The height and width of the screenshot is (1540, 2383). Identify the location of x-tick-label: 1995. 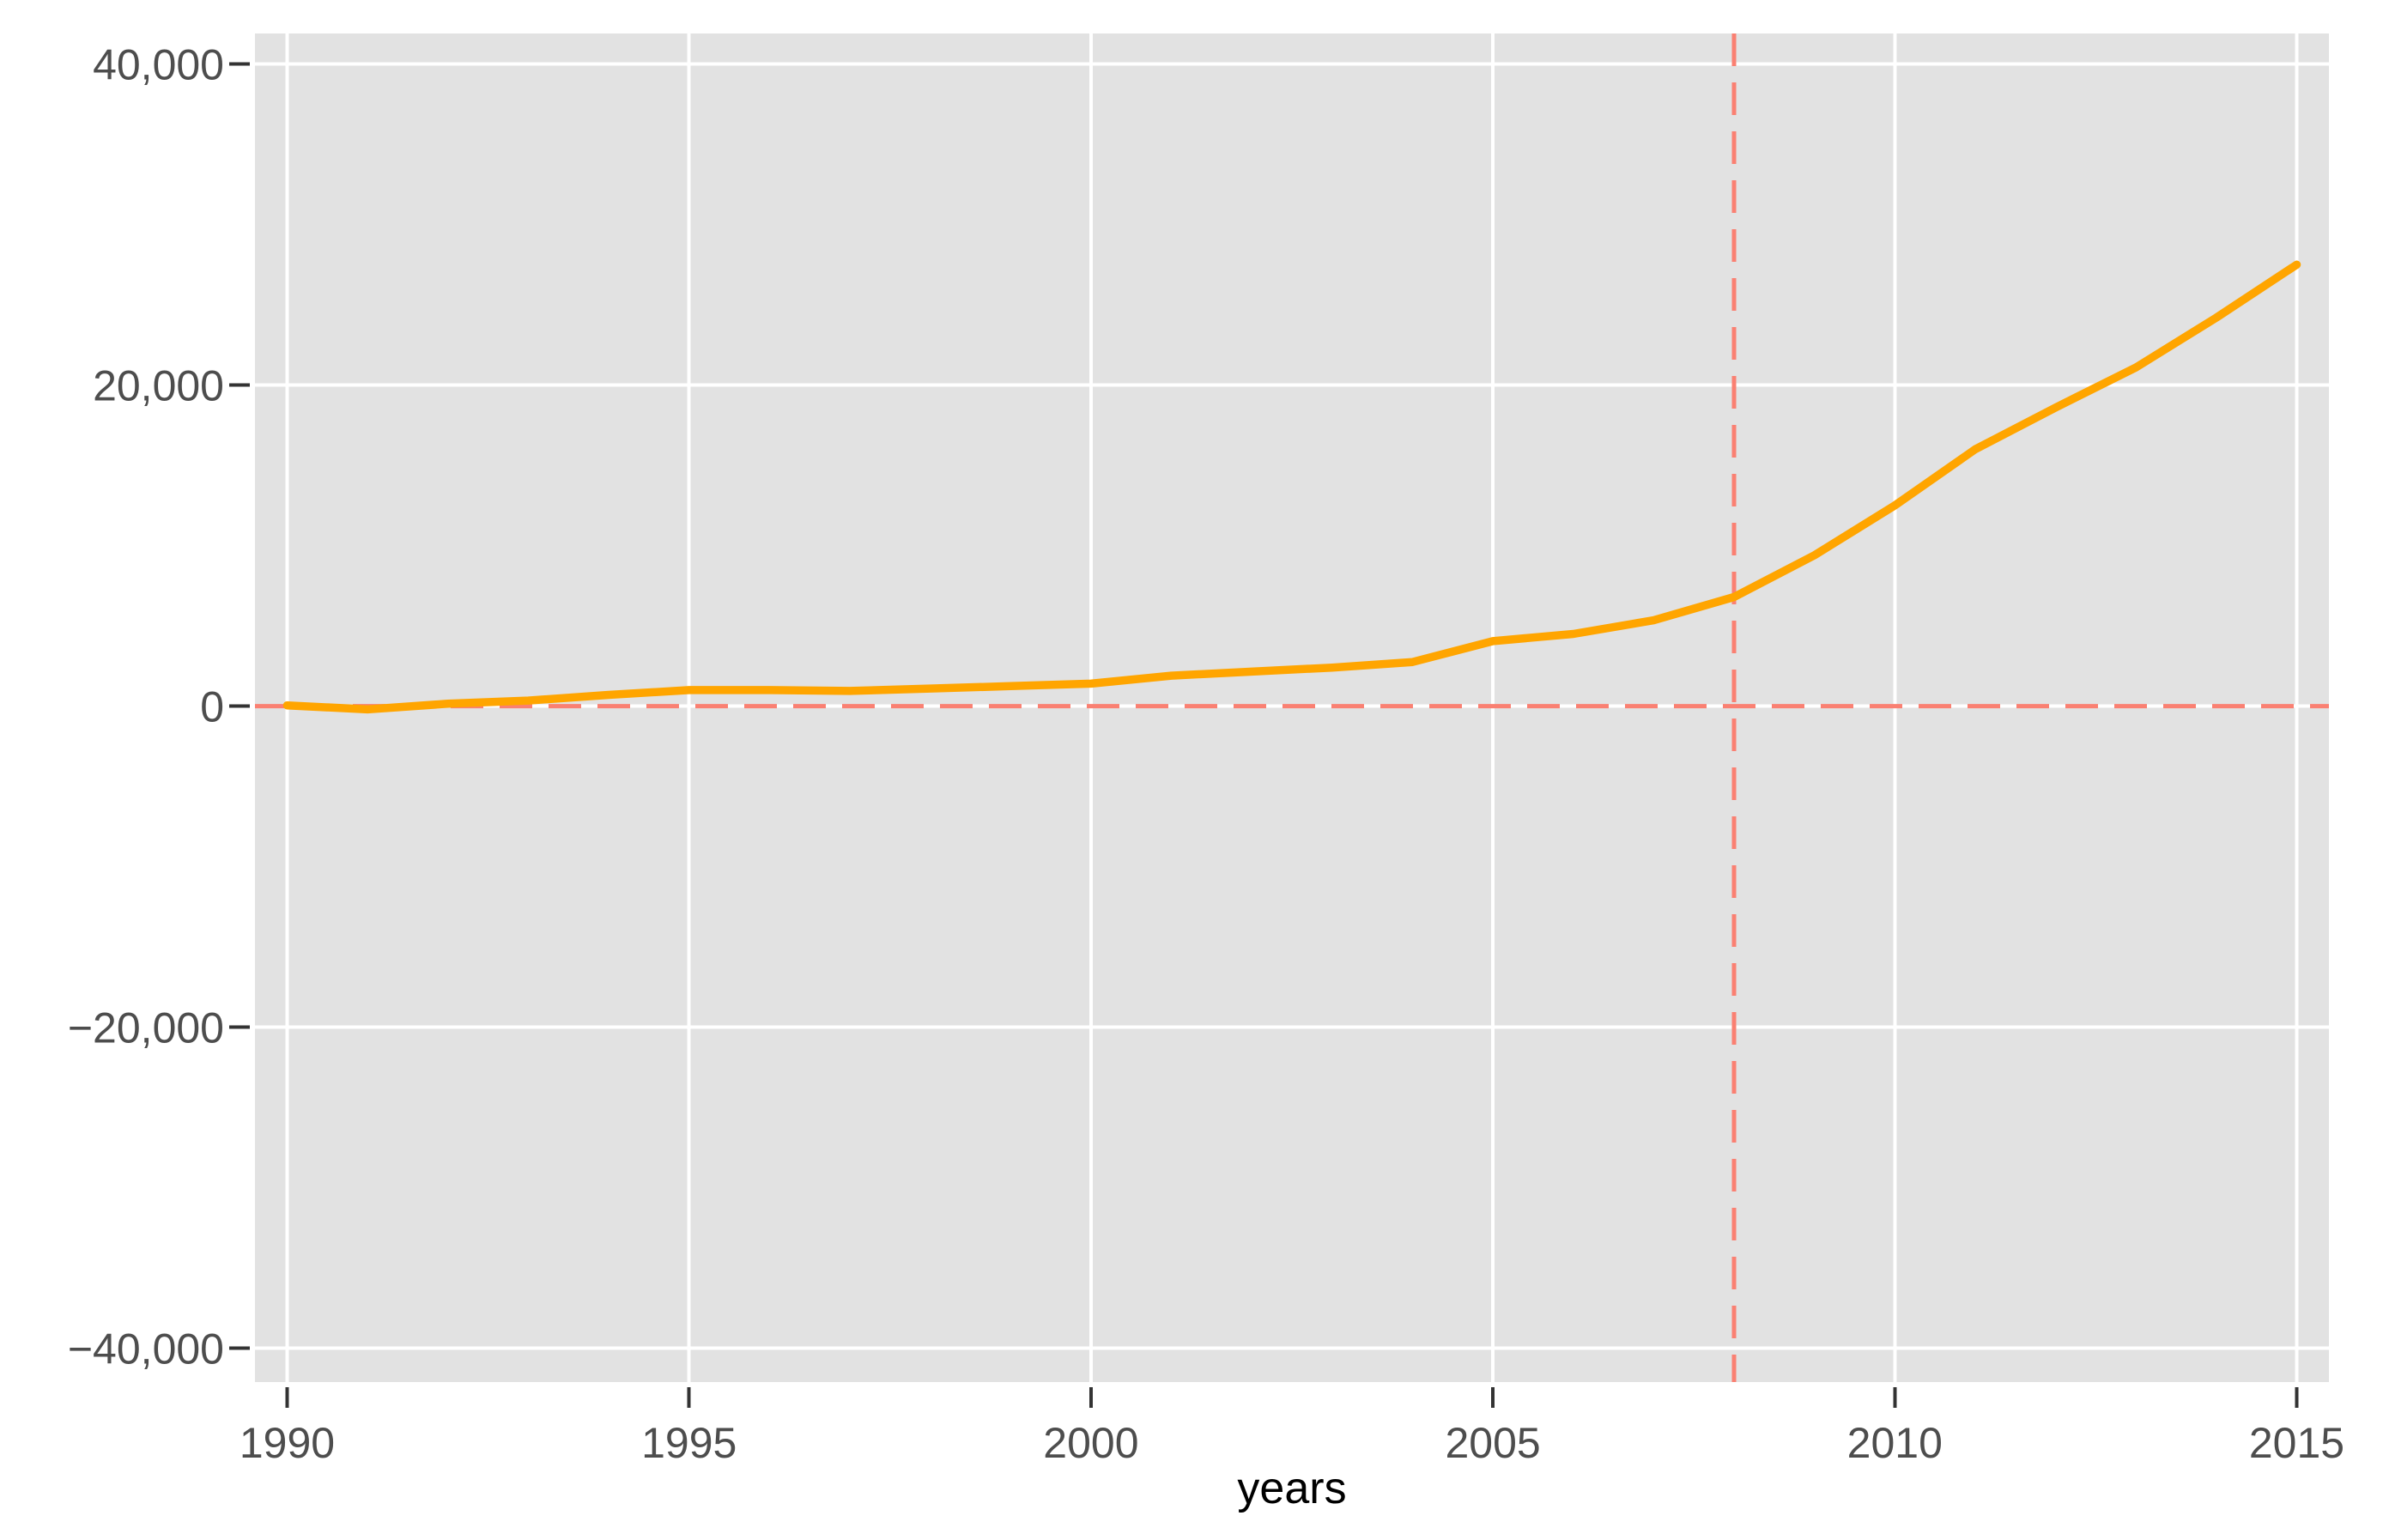
(689, 1443).